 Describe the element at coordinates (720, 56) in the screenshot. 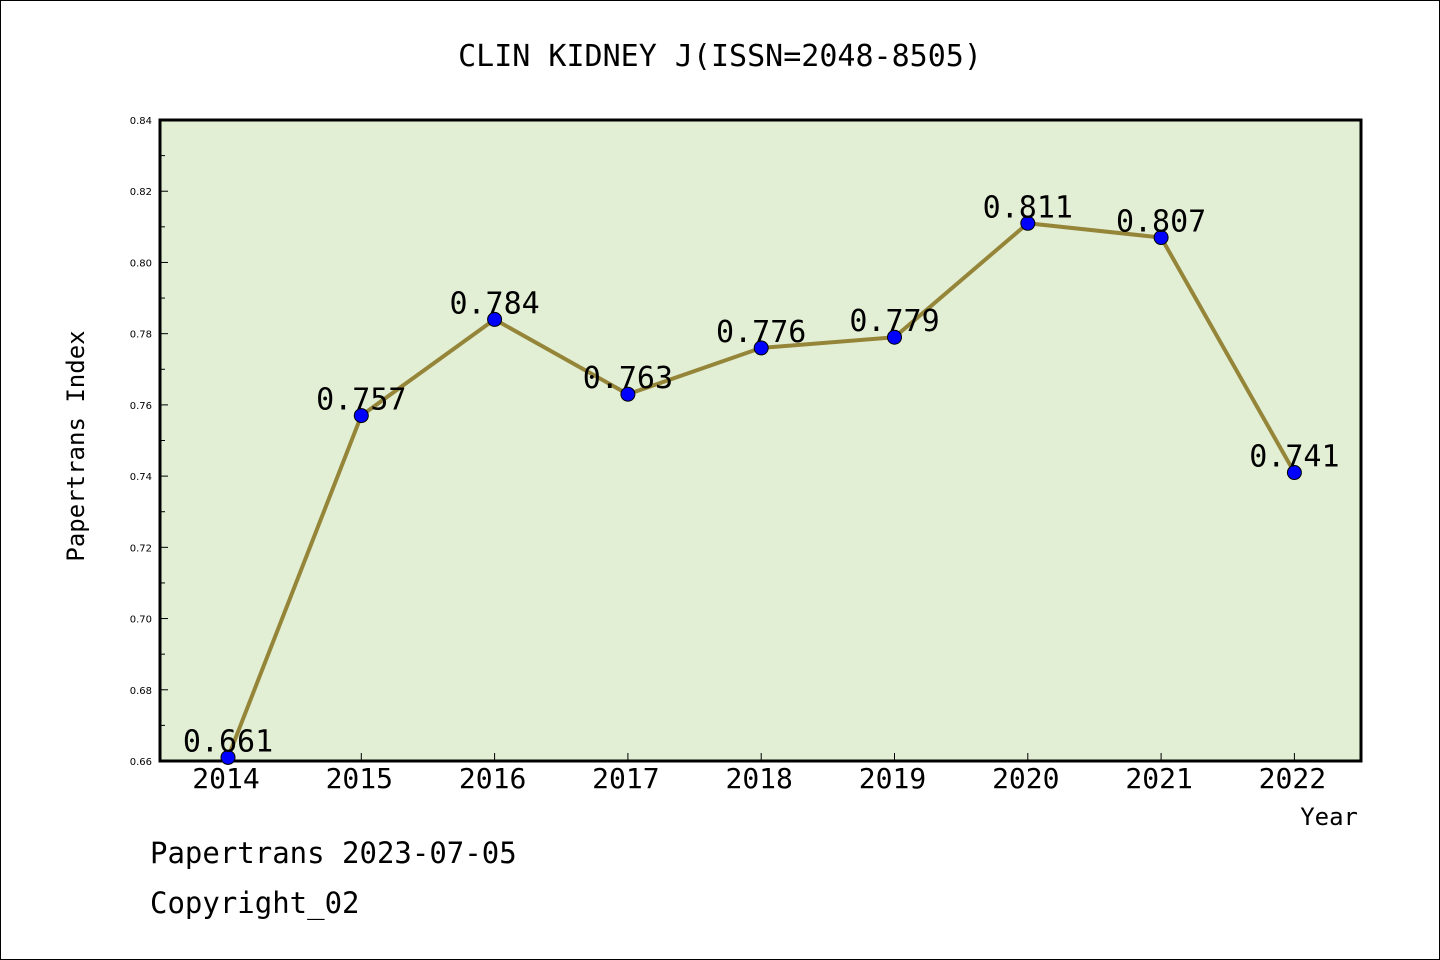

I see `chart-title: CLIN KIDNEY J(ISSN=2048-8505)` at that location.